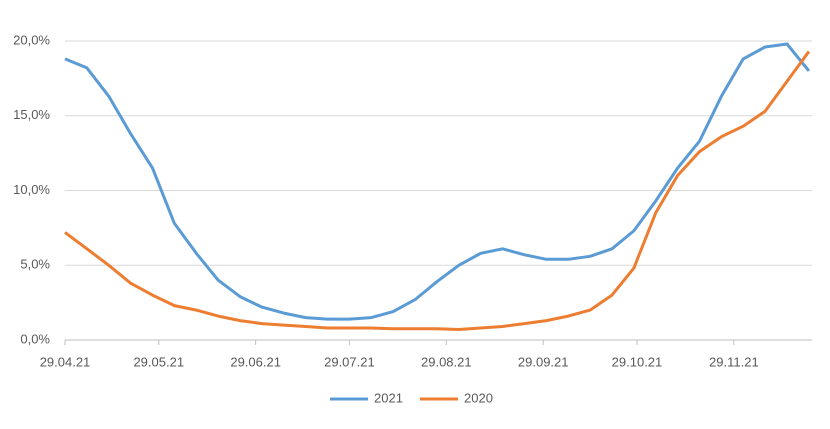 Image resolution: width=830 pixels, height=429 pixels. What do you see at coordinates (543, 361) in the screenshot?
I see `x-tick-label: 29.09.21` at bounding box center [543, 361].